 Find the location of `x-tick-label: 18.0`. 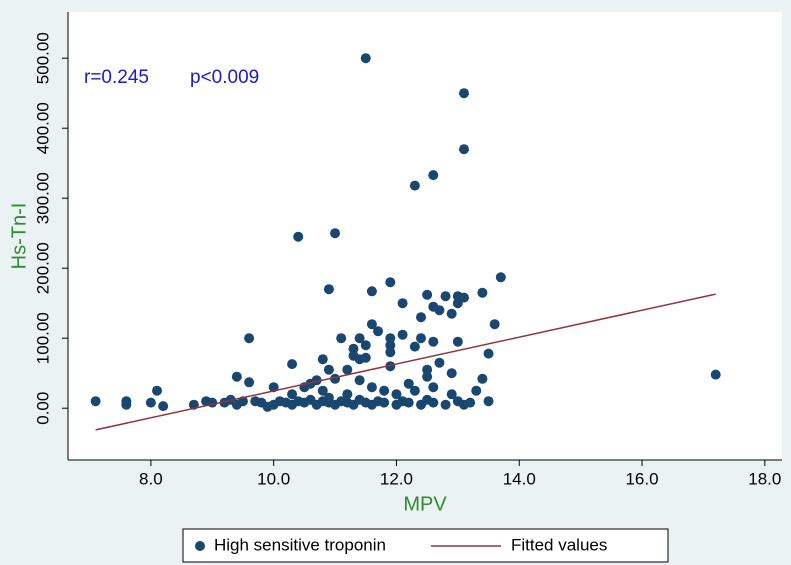

x-tick-label: 18.0 is located at coordinates (764, 478).